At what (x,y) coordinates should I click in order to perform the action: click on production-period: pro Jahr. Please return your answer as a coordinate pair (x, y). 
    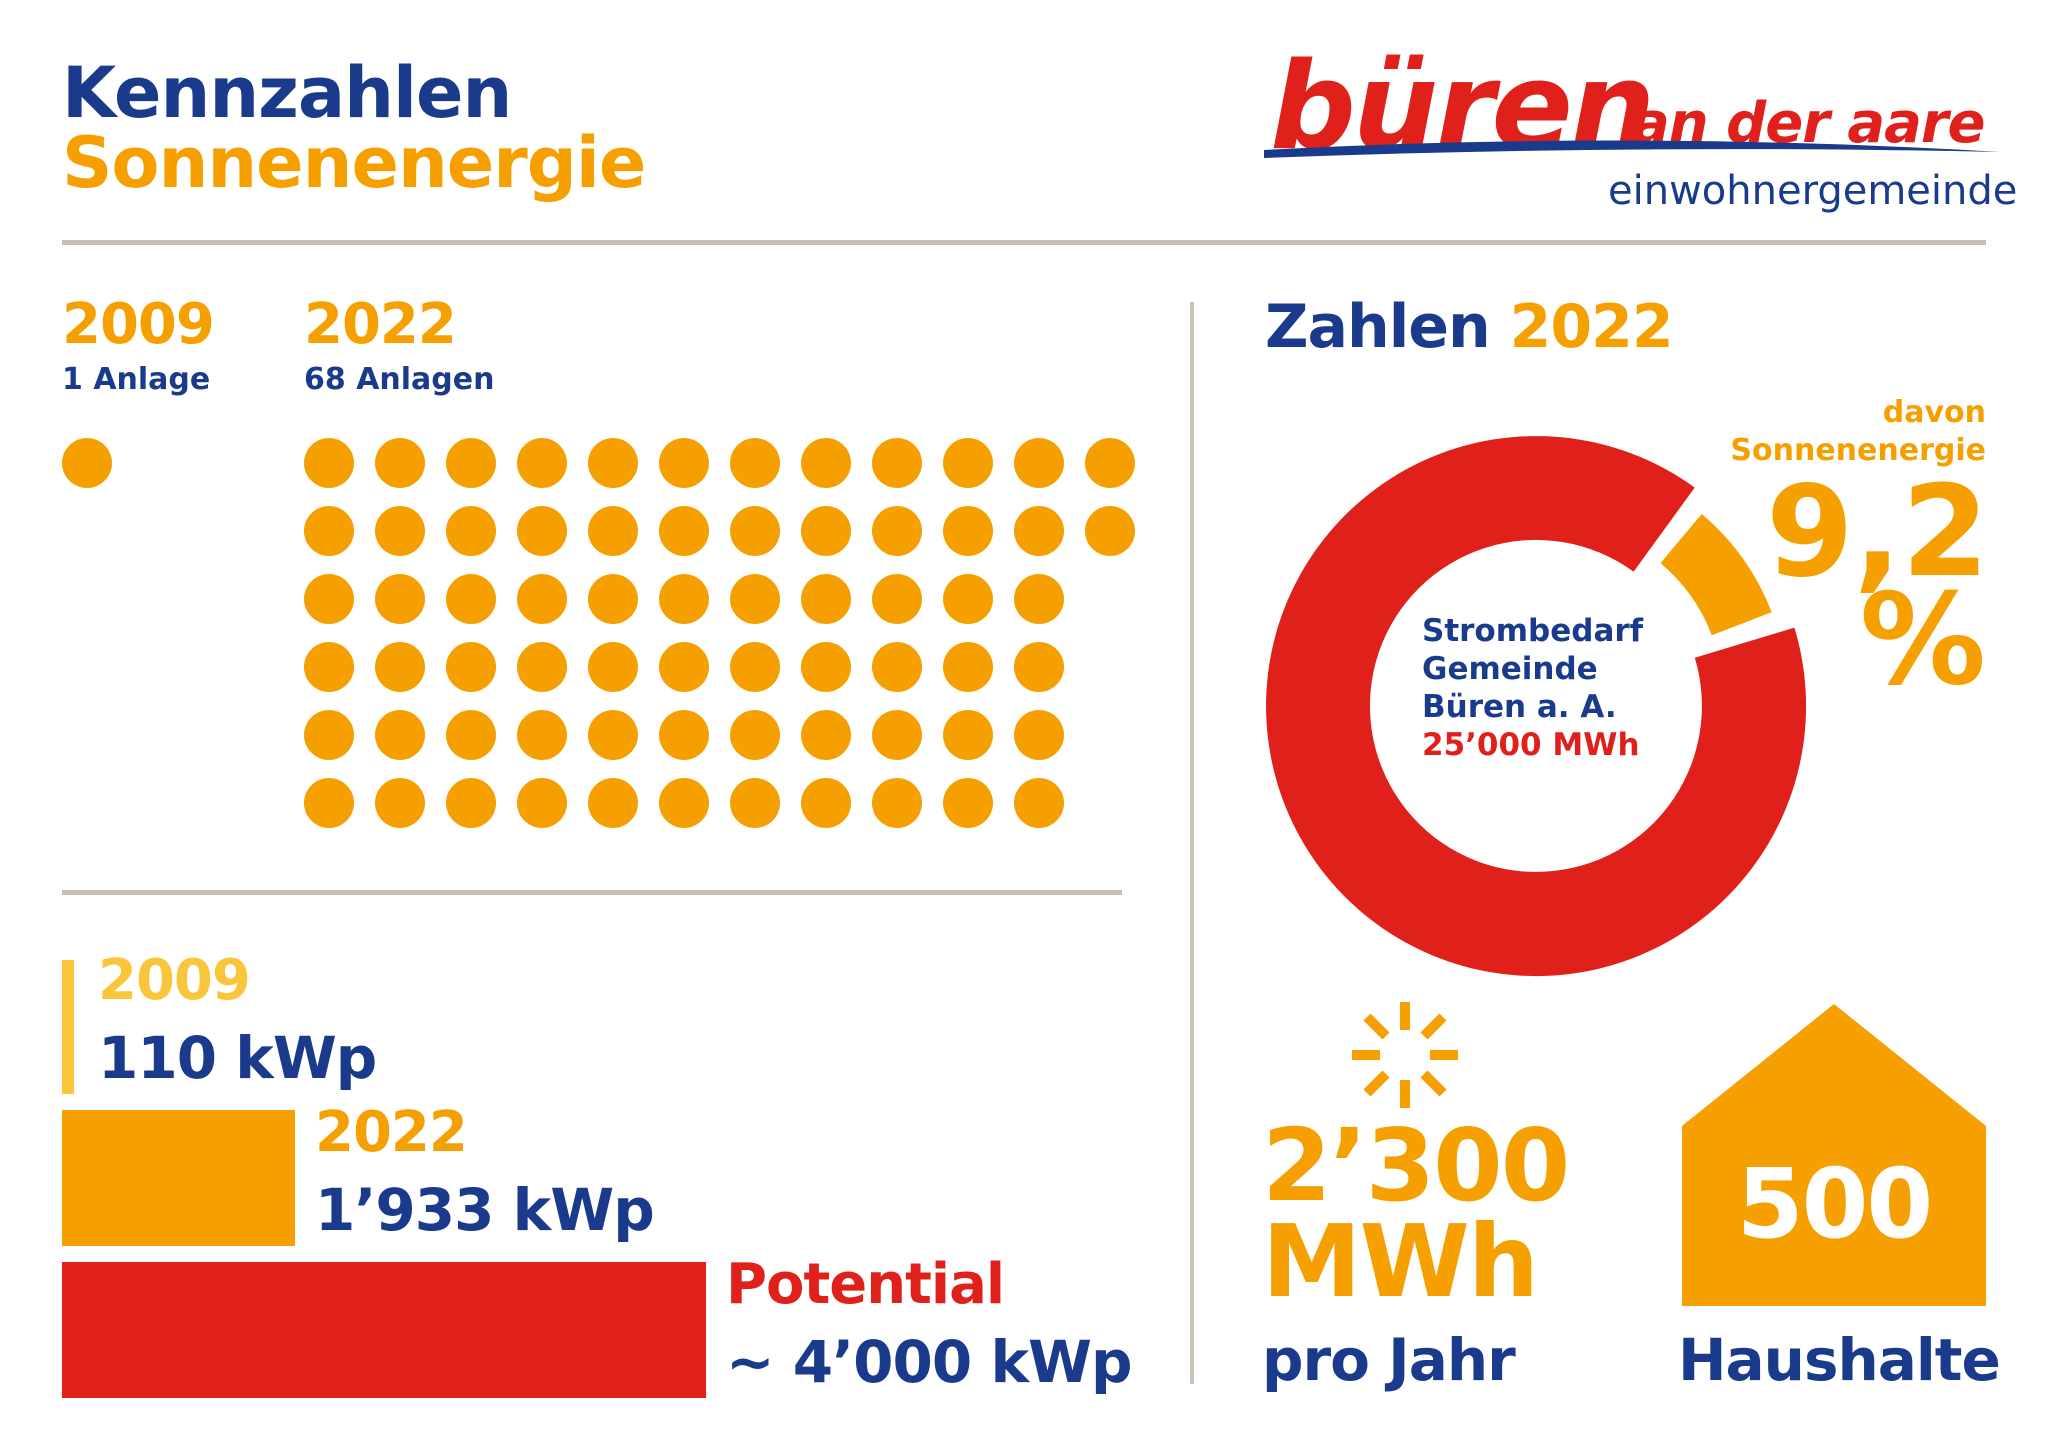
    Looking at the image, I should click on (1389, 1360).